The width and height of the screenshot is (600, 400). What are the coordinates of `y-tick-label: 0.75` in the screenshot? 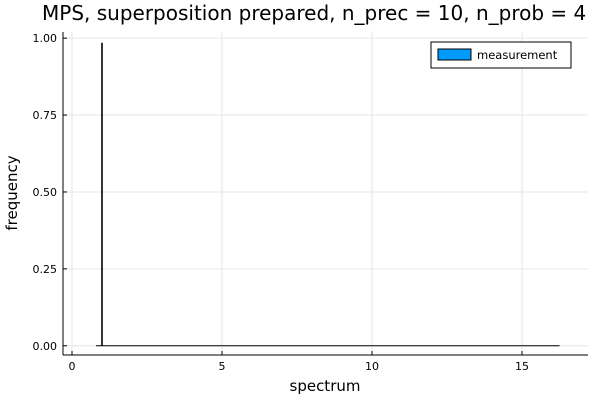 It's located at (45, 115).